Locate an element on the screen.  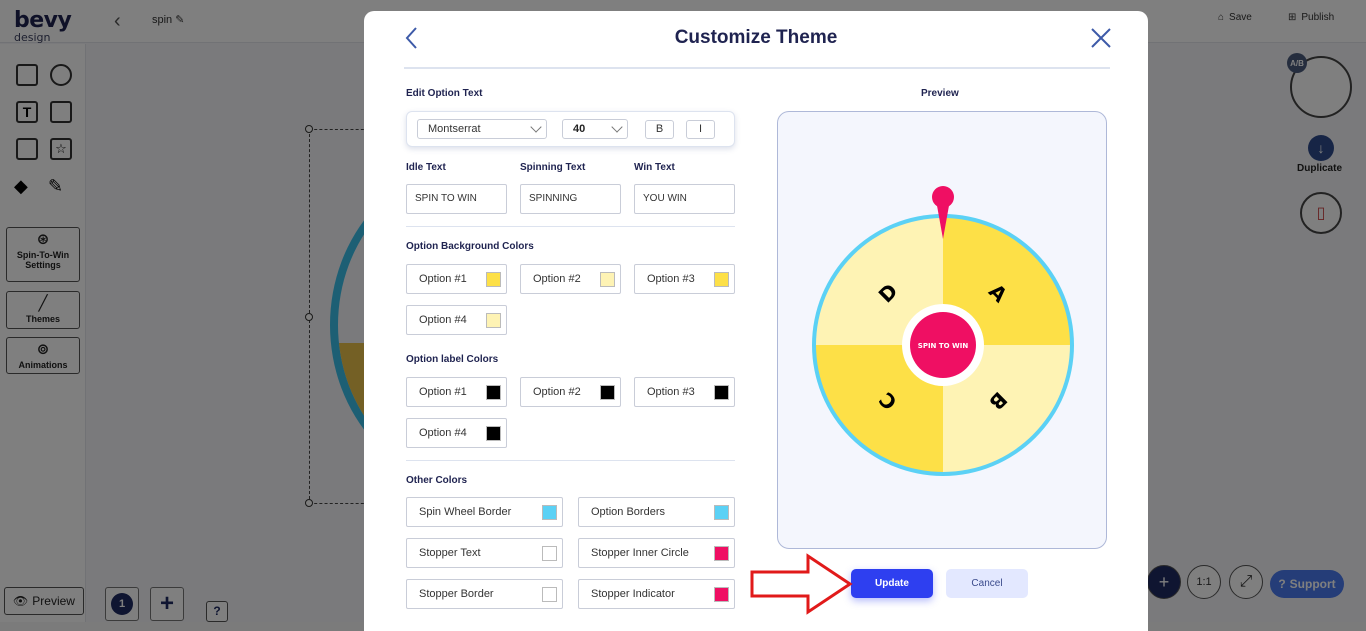
stopper-border-color: Stopper Border is located at coordinates (484, 594).